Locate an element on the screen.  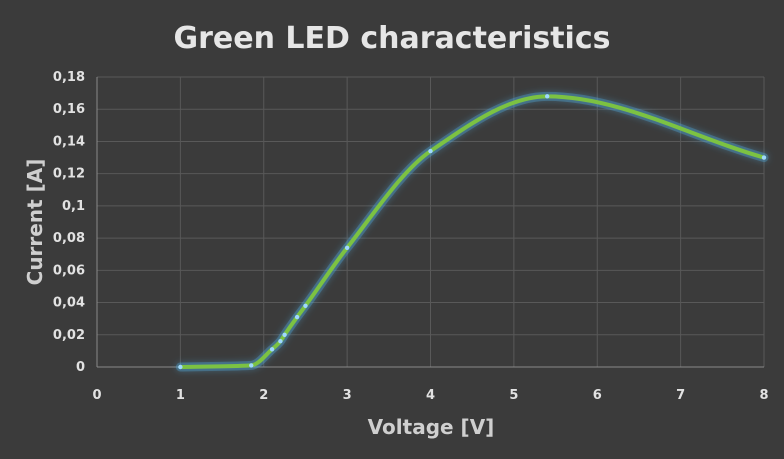
x-tick-label: 1 is located at coordinates (180, 395).